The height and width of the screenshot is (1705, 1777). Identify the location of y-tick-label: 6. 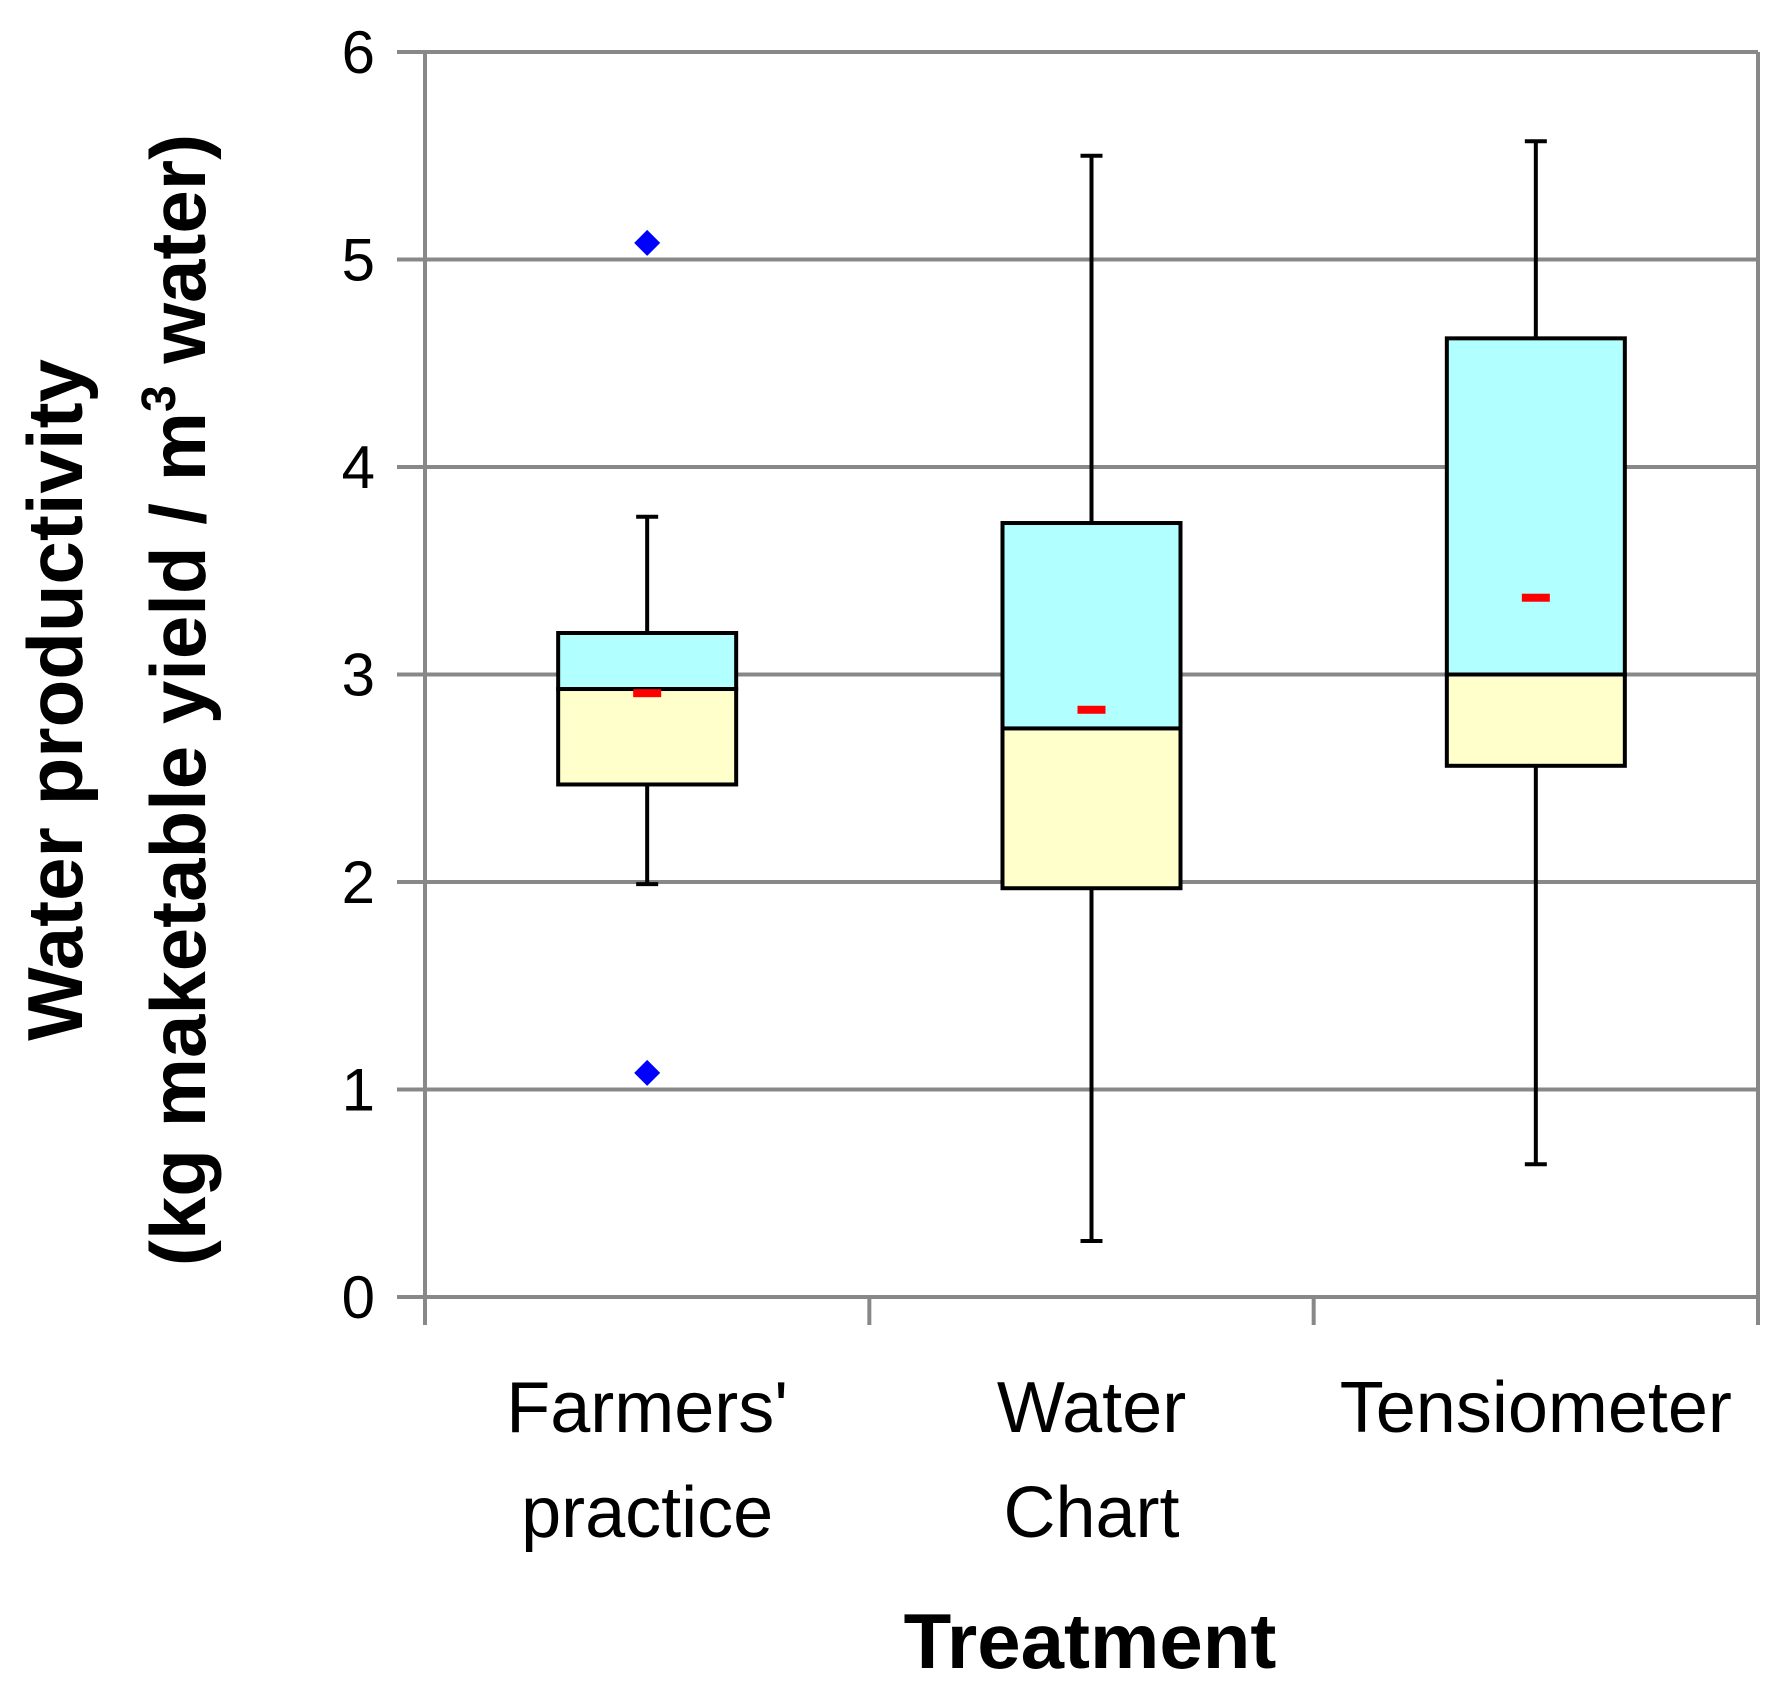
(358, 52).